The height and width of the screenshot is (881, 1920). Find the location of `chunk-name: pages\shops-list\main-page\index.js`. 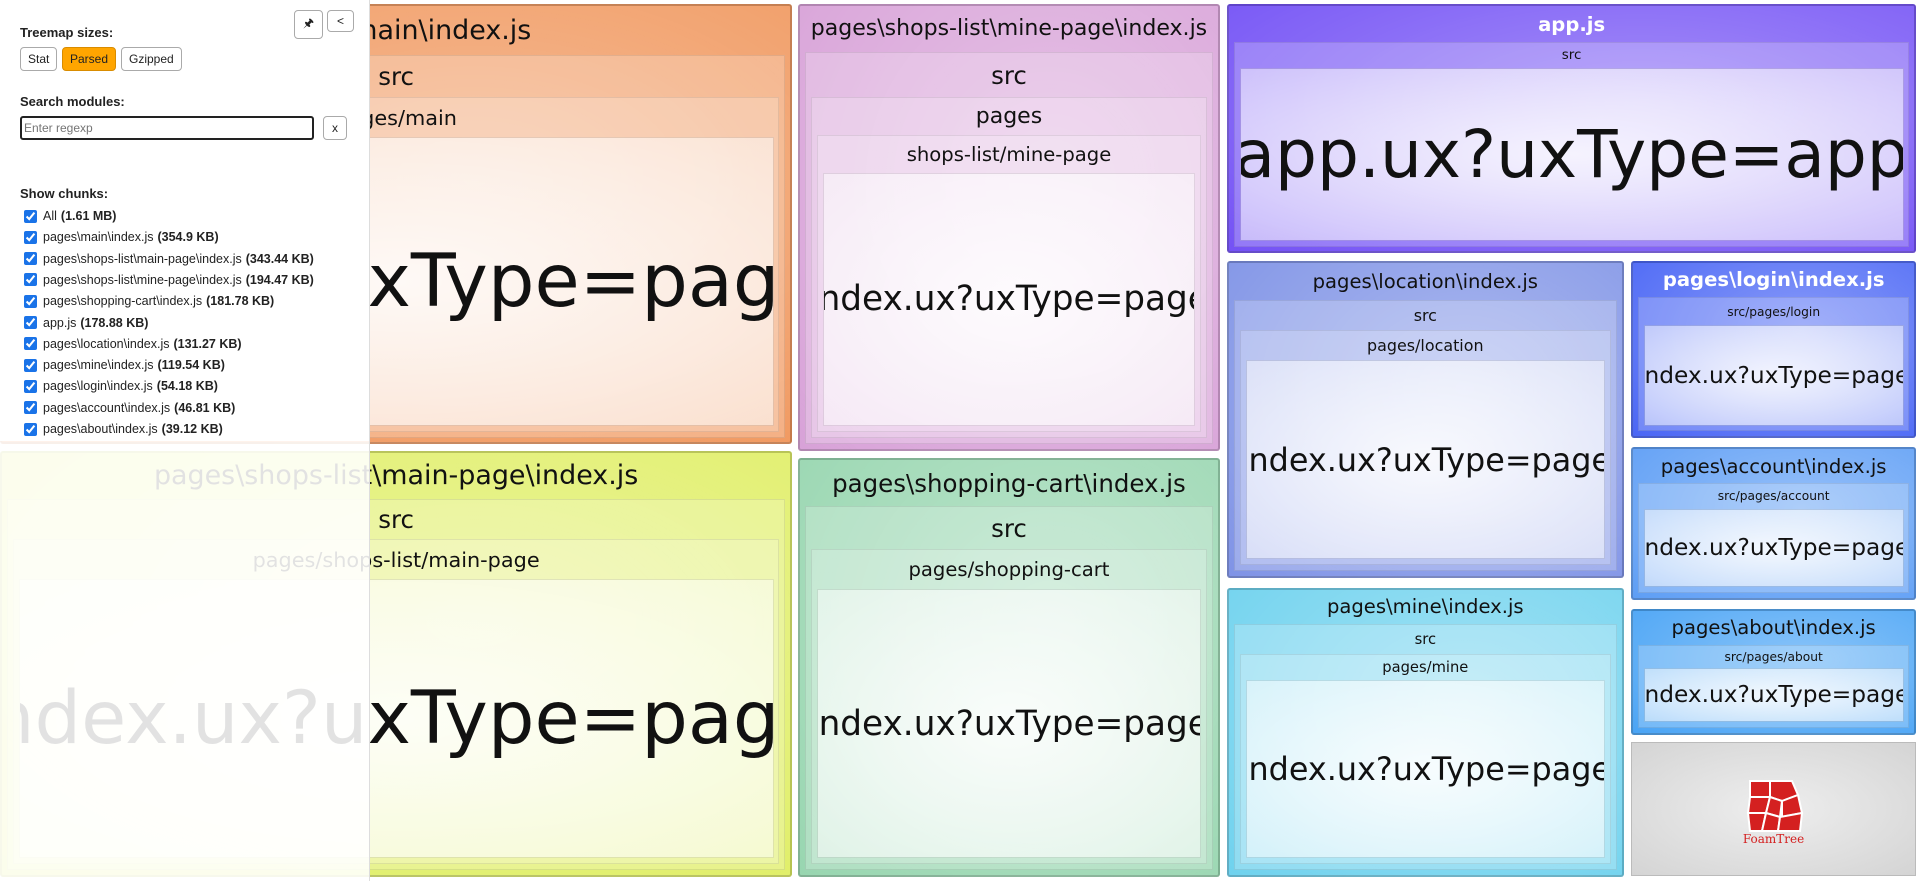

chunk-name: pages\shops-list\main-page\index.js is located at coordinates (142, 258).